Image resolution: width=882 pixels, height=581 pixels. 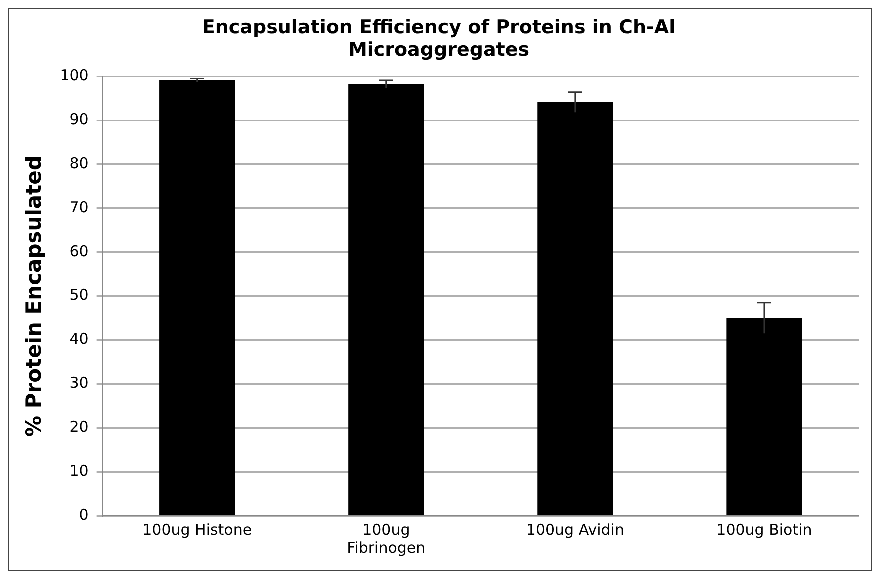 I want to click on y-tick-label: 80, so click(x=79, y=163).